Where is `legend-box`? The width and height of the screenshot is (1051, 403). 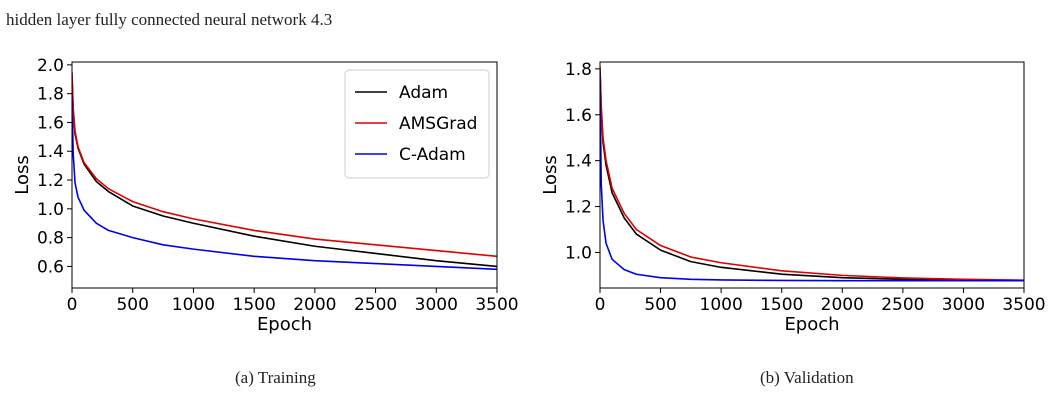 legend-box is located at coordinates (417, 124).